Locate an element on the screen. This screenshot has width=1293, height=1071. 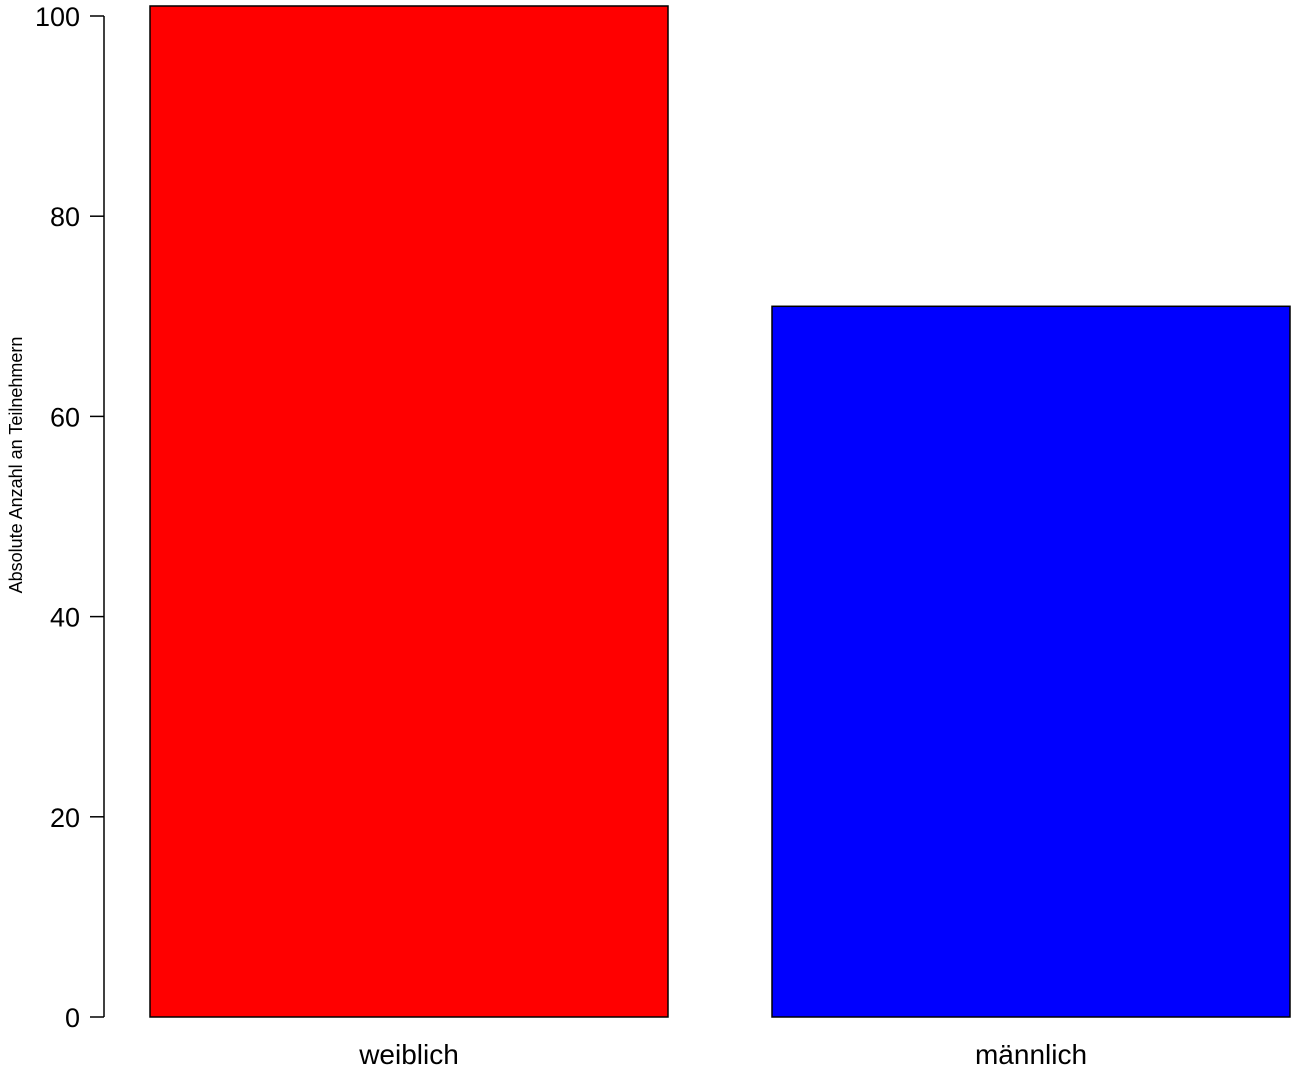
y-axis: 0 20 40 60 80 100 is located at coordinates (70, 517).